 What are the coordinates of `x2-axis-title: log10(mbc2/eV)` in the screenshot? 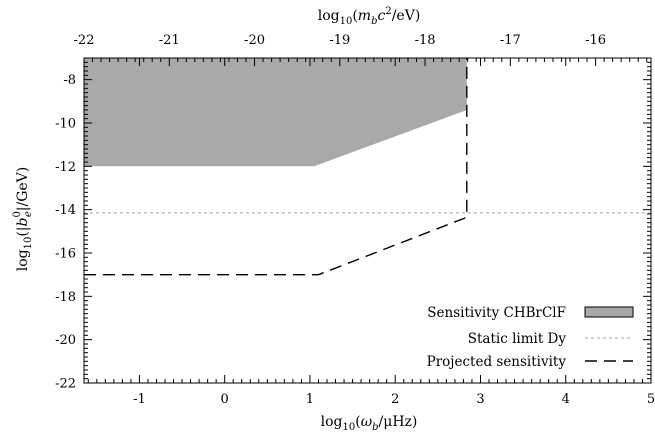 It's located at (369, 16).